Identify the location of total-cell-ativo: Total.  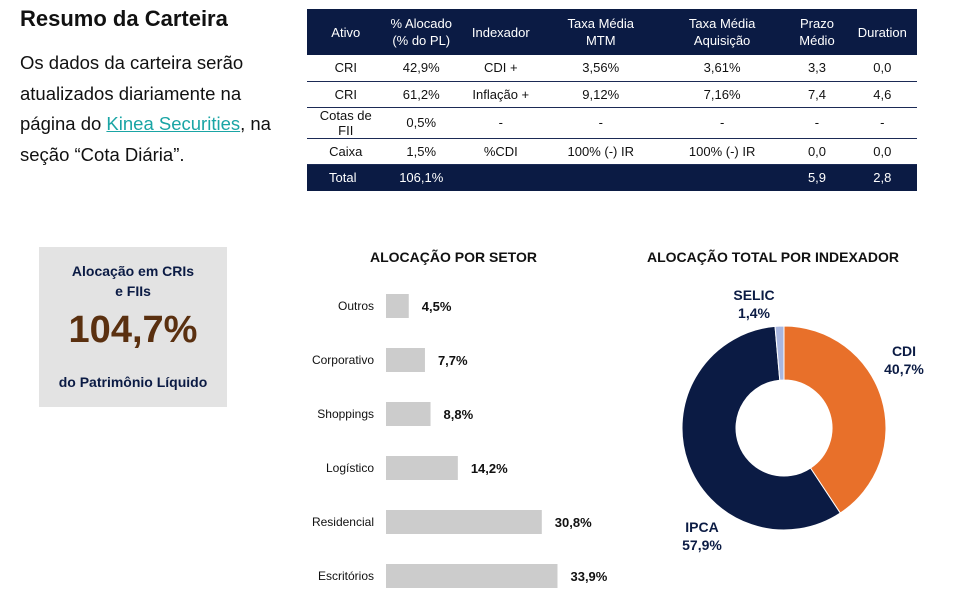
(346, 177).